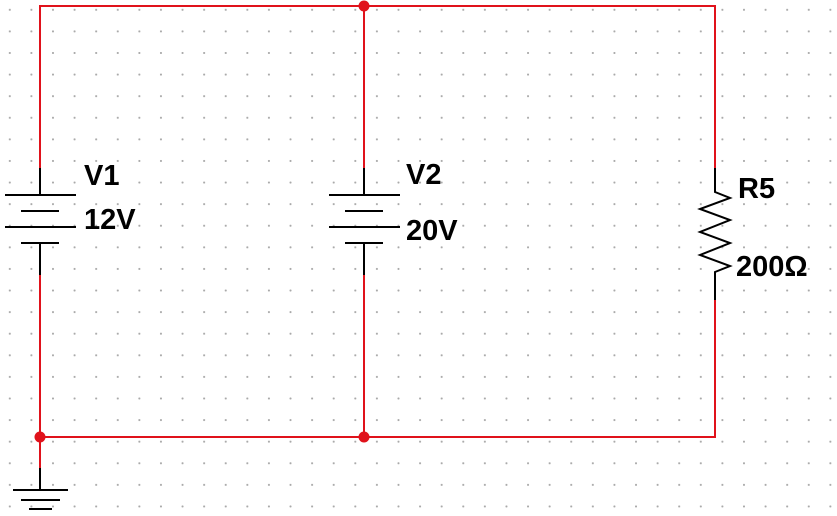 This screenshot has width=837, height=516. I want to click on r5-value-label: 200Ω, so click(772, 267).